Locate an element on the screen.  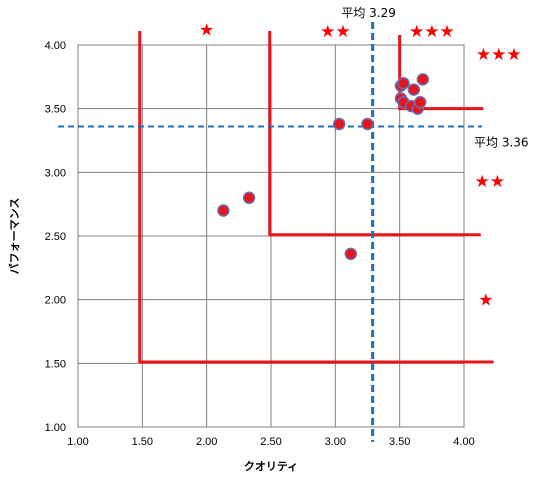
y-tick-label: 2.50 is located at coordinates (55, 237).